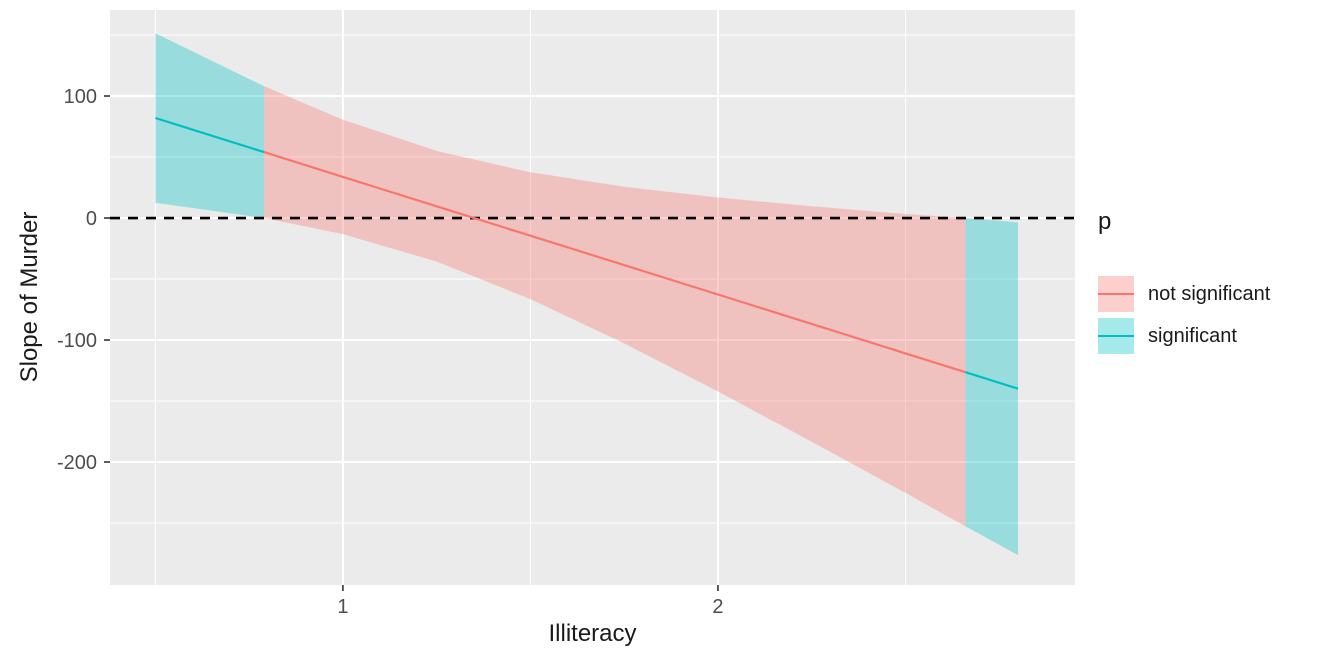 This screenshot has width=1344, height=672. What do you see at coordinates (77, 341) in the screenshot?
I see `y-tick-label: -100` at bounding box center [77, 341].